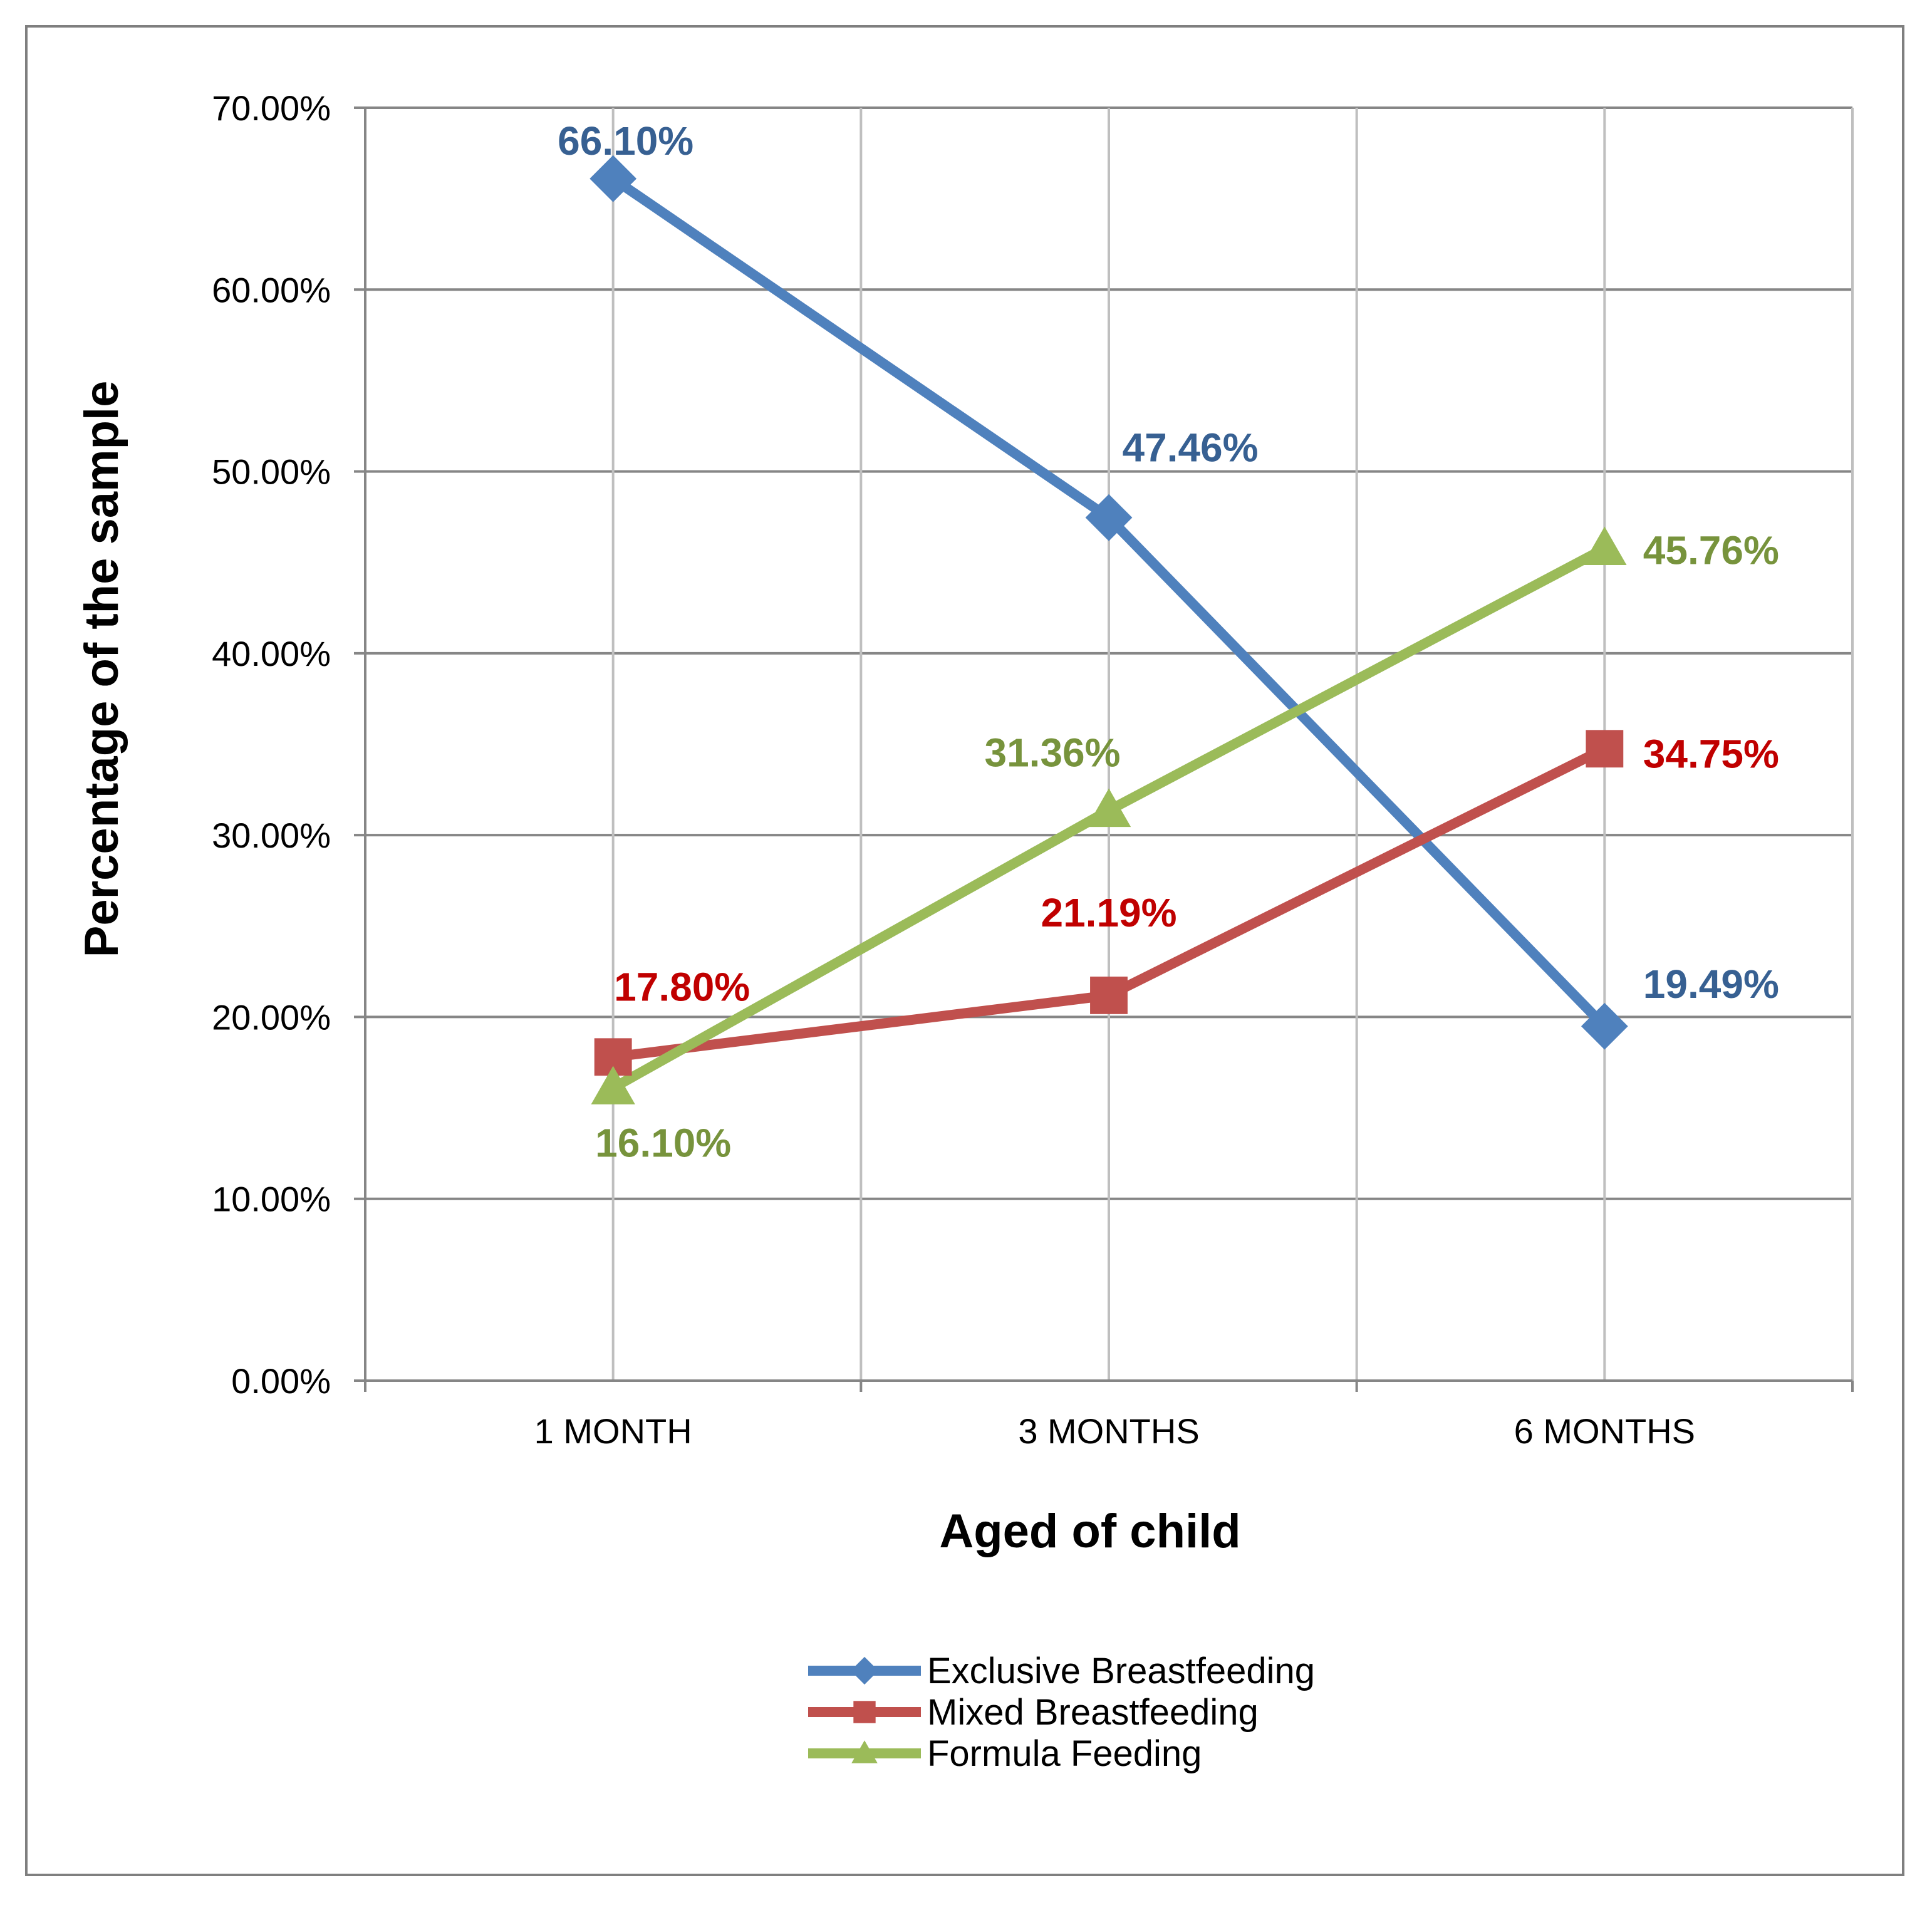 This screenshot has width=1932, height=1910. I want to click on y-tick-label: 70.00%, so click(271, 108).